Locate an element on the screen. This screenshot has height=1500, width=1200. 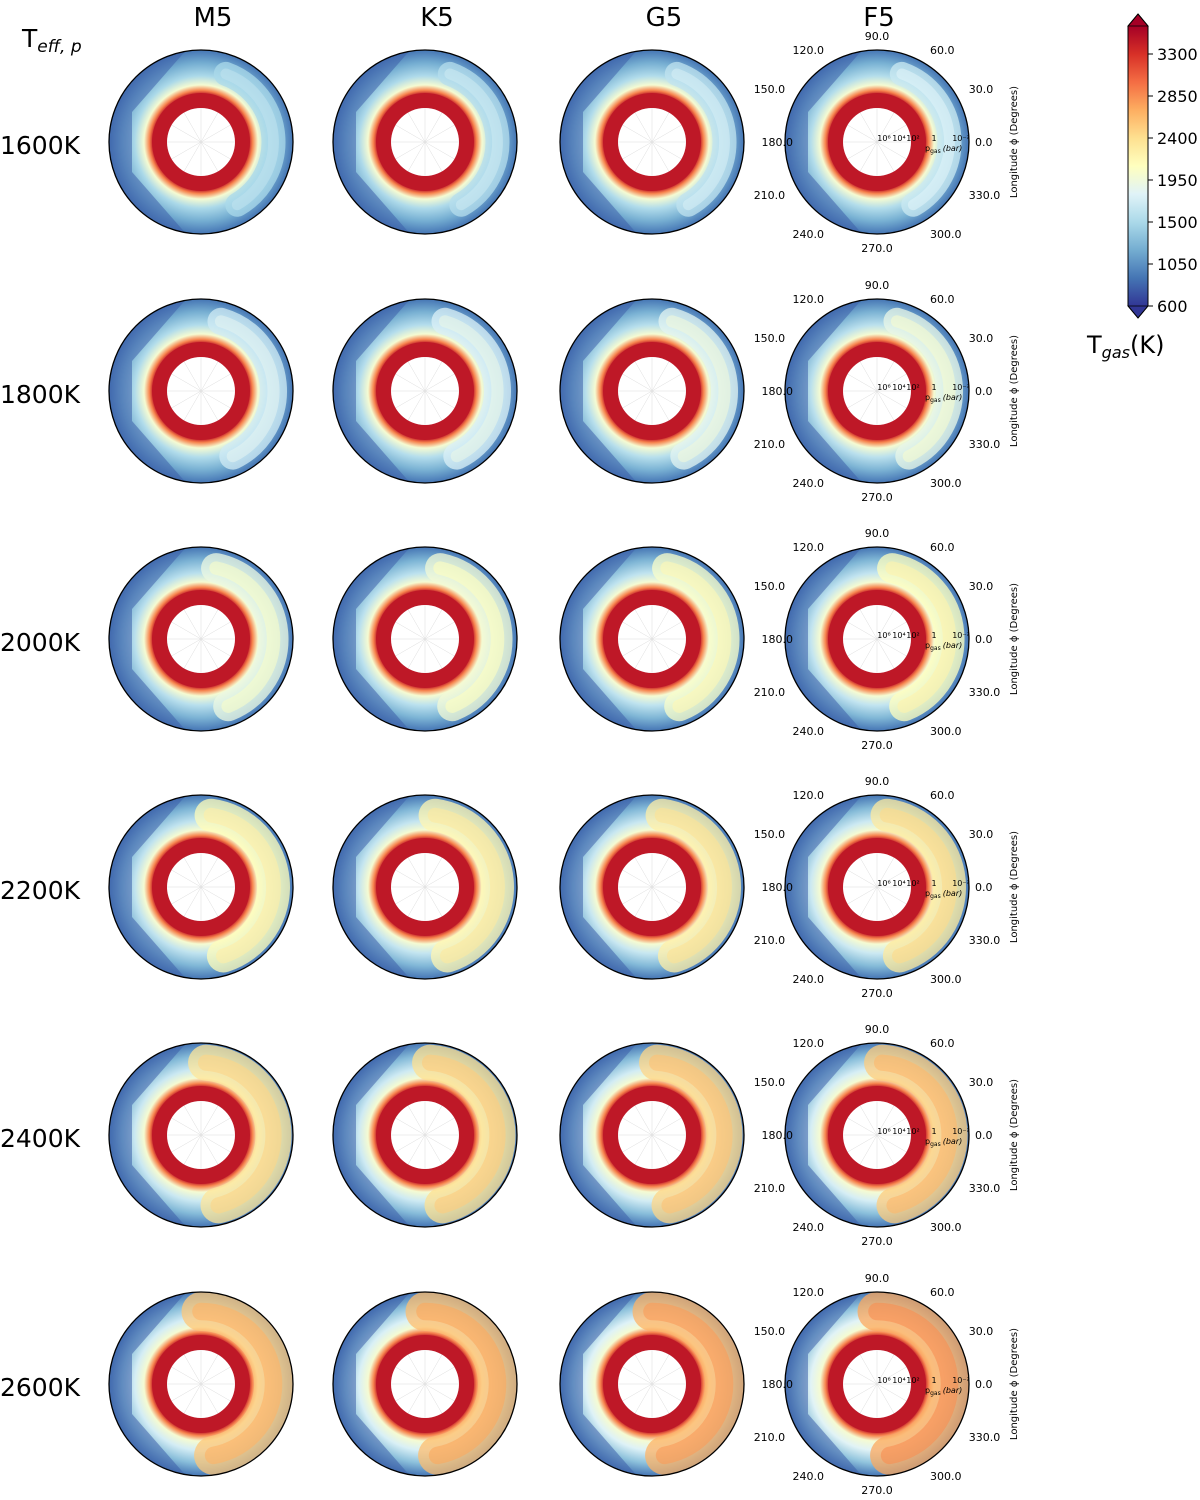
angle-label: 270.0 is located at coordinates (877, 497).